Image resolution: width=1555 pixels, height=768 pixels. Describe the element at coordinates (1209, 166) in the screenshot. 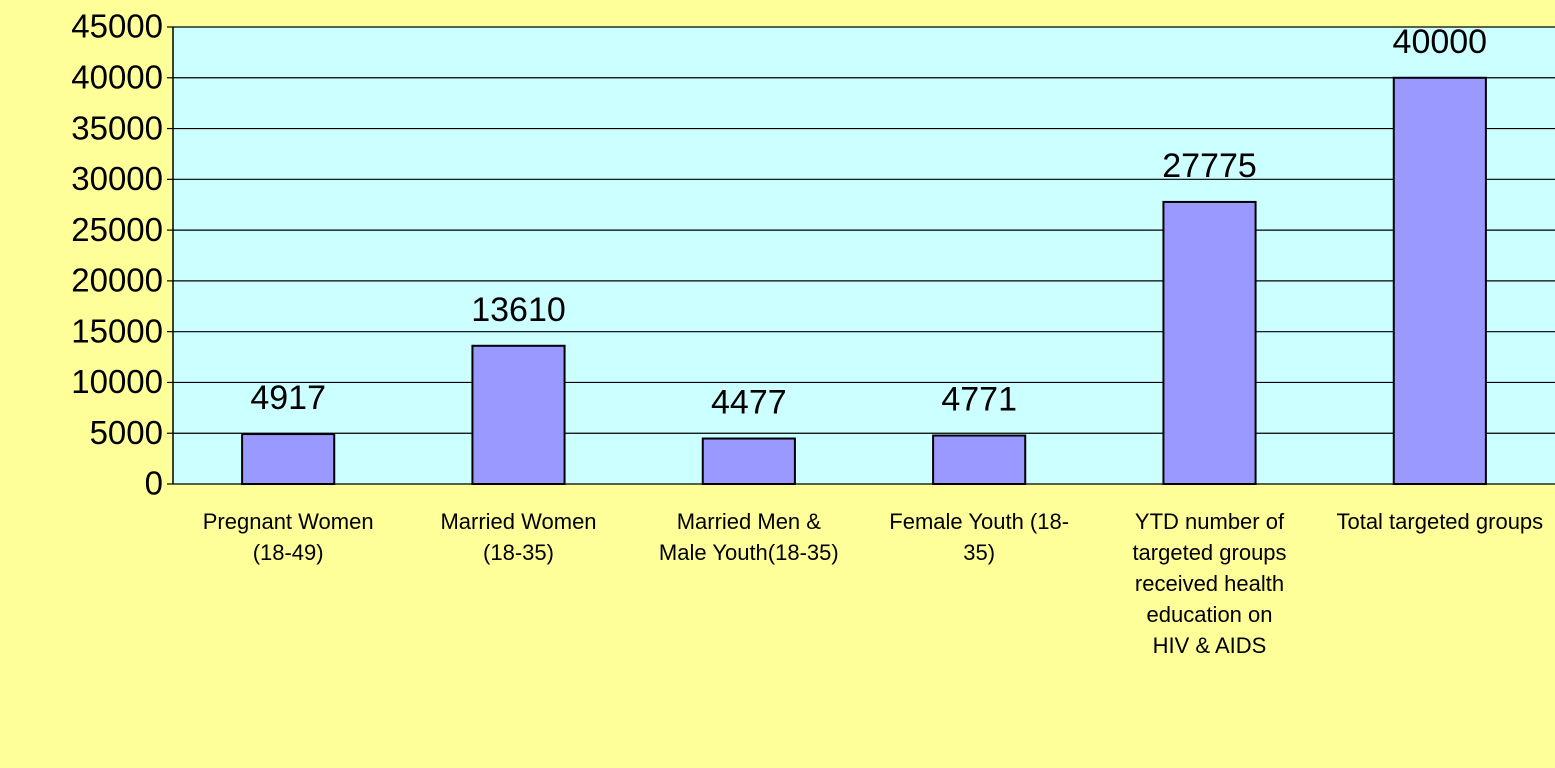

I see `data-label: 27775` at that location.